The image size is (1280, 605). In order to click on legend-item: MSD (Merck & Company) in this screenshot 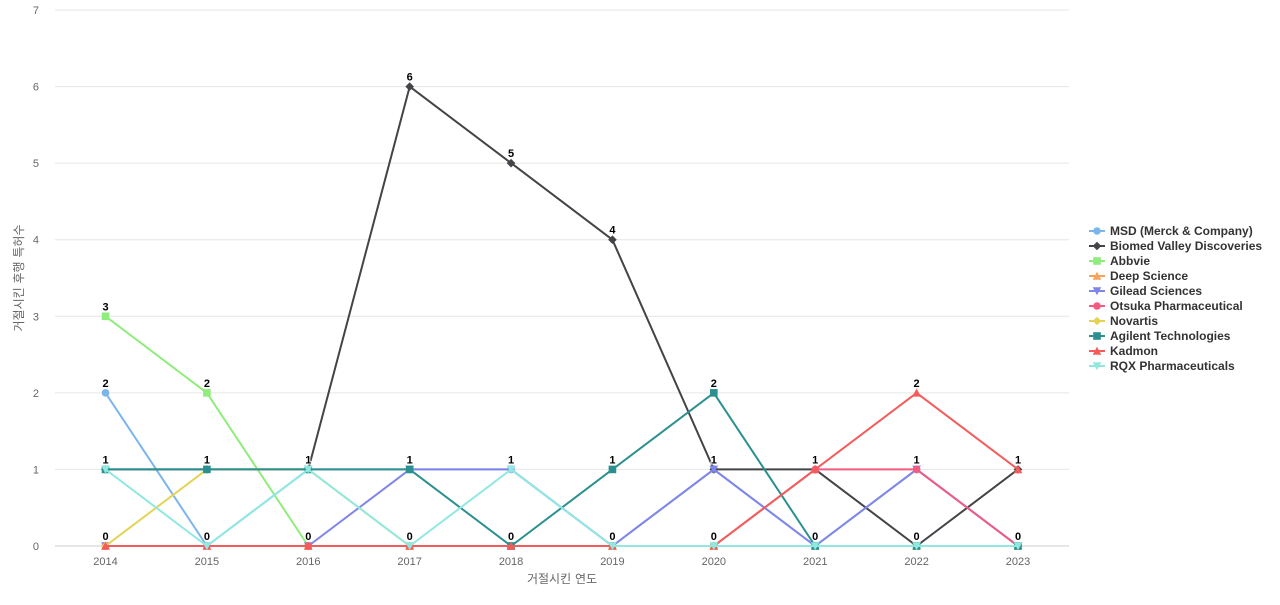, I will do `click(1171, 231)`.